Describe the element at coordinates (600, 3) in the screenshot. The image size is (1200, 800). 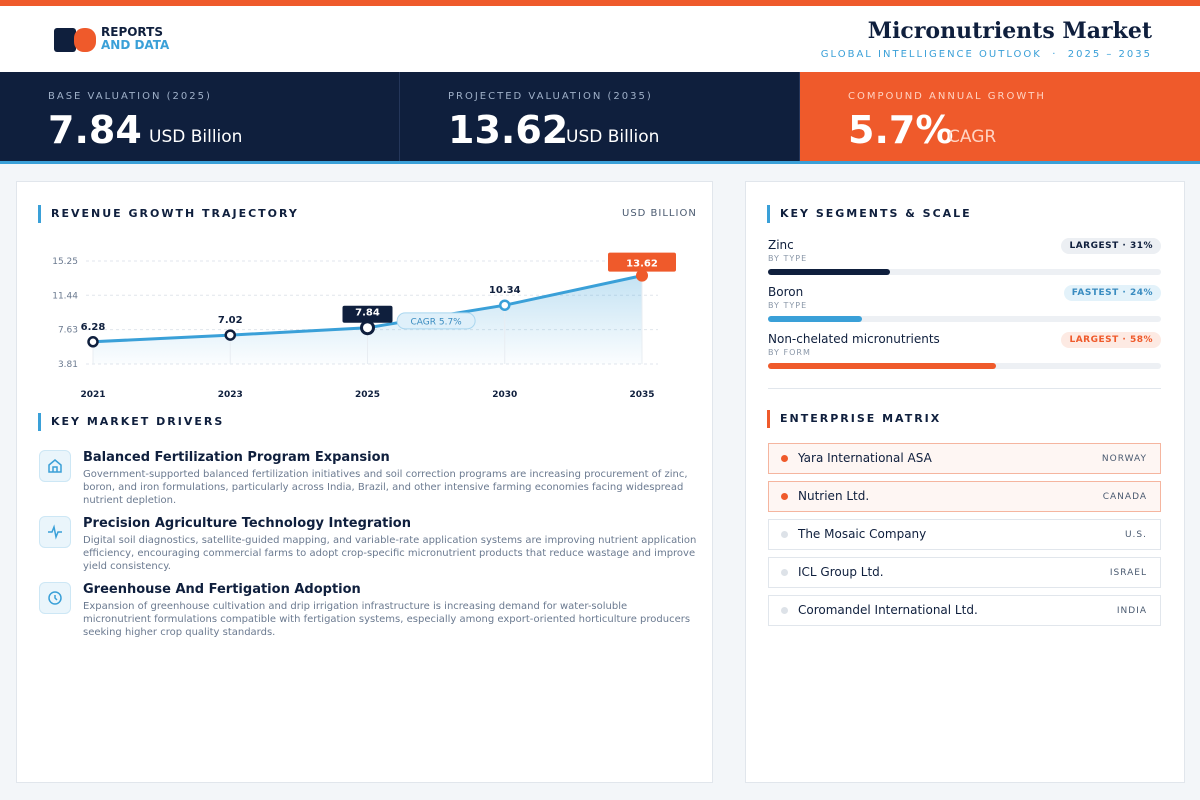
I see `top-stripe` at that location.